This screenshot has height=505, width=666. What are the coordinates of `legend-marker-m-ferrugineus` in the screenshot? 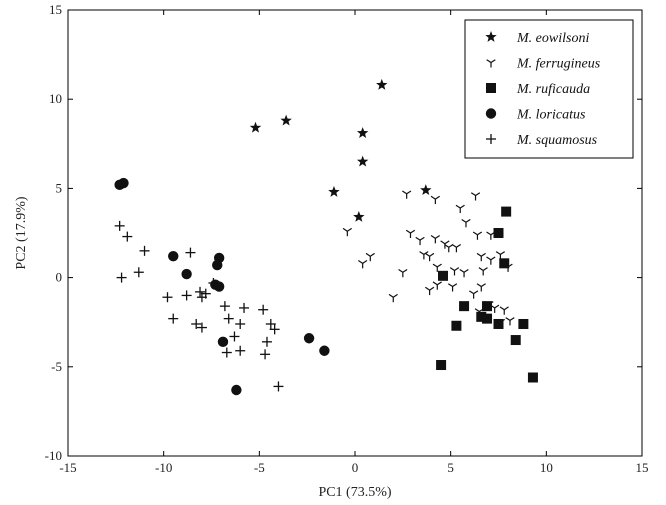 It's located at (491, 63).